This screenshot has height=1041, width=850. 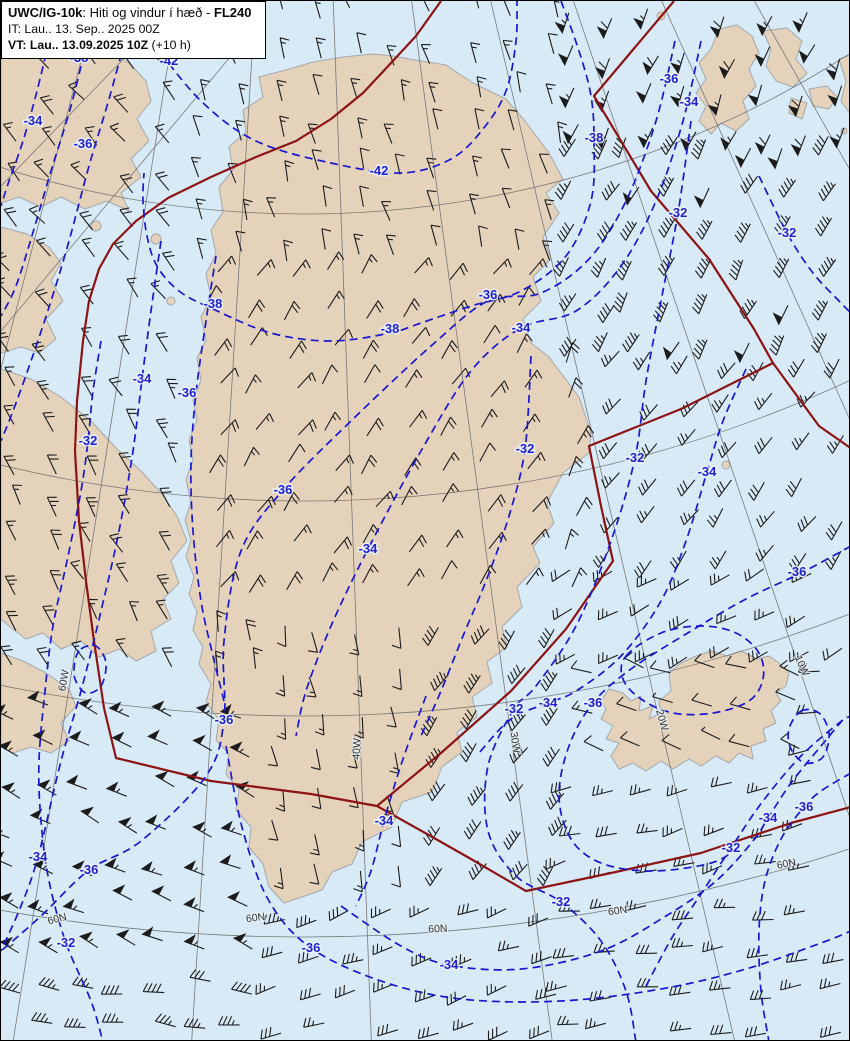 What do you see at coordinates (635, 457) in the screenshot?
I see `isotherm-label: -32` at bounding box center [635, 457].